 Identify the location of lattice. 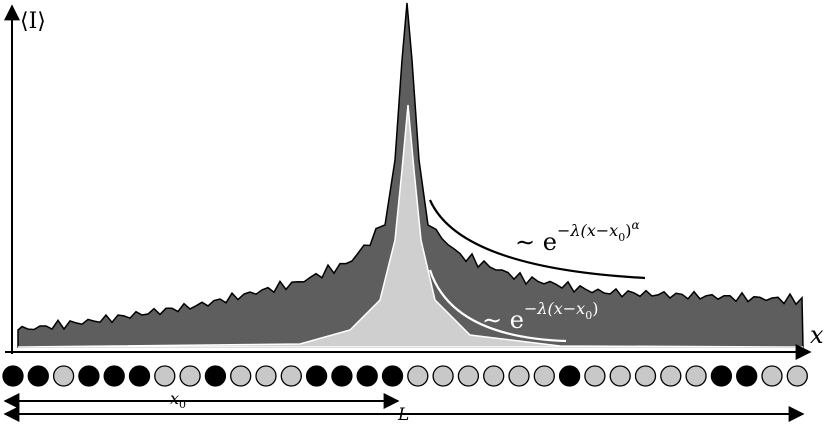
(405, 376).